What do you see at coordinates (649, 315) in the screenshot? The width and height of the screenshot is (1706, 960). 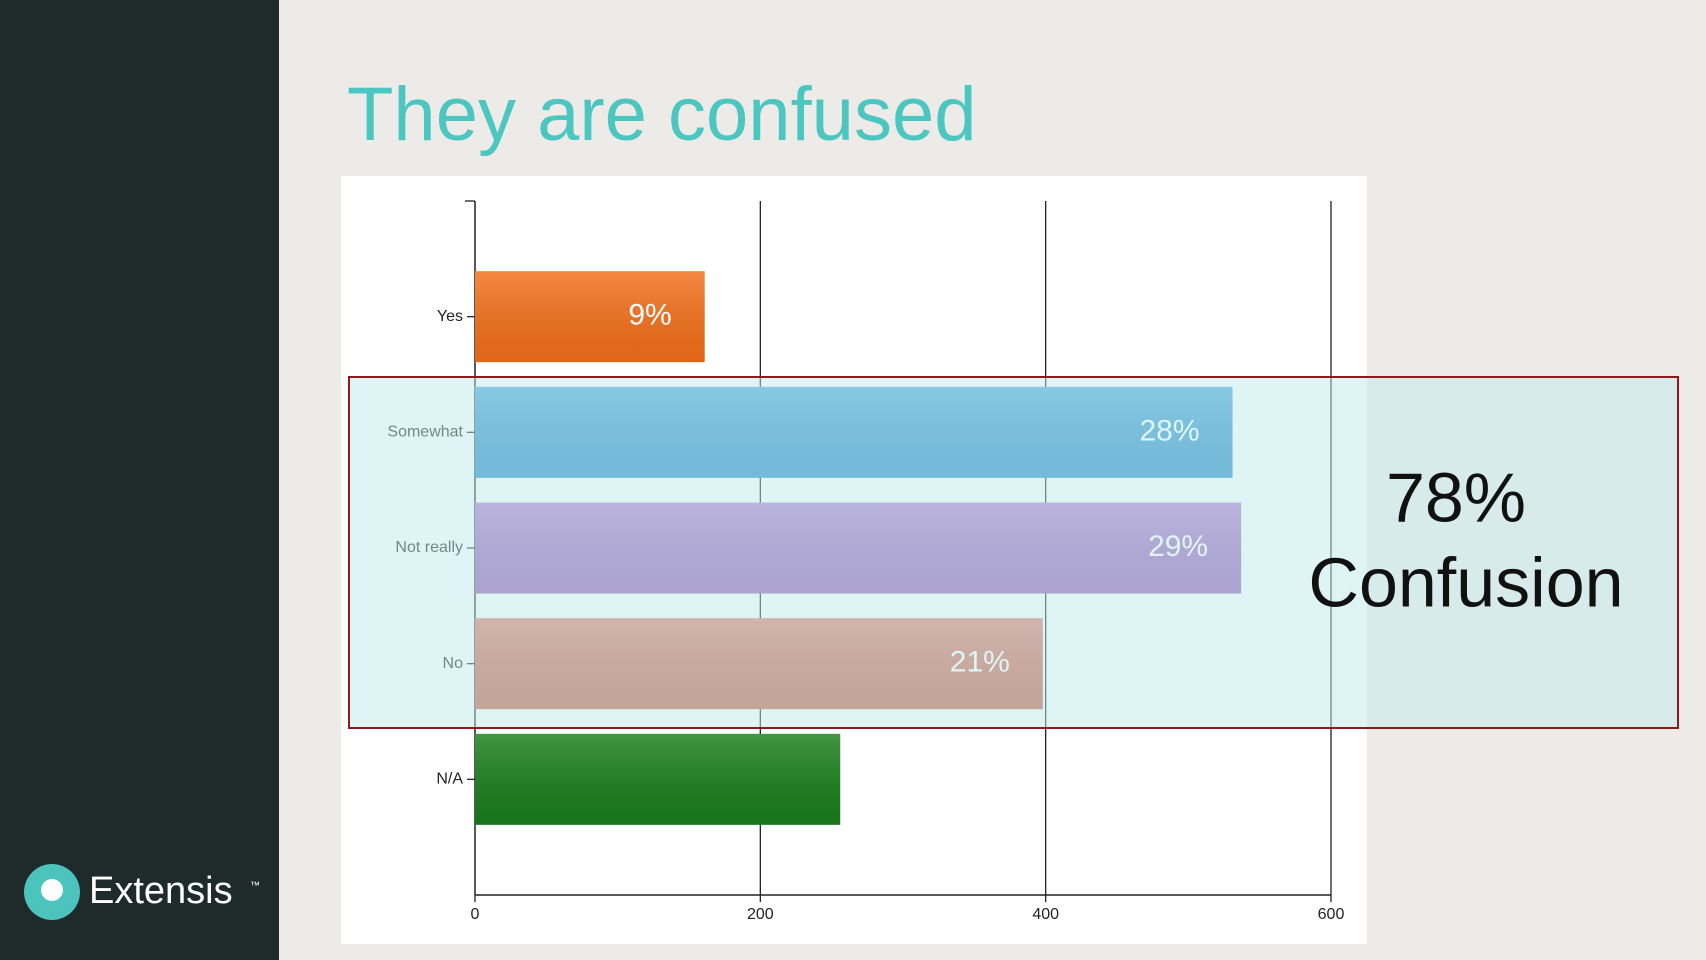 I see `data-label: 9%` at bounding box center [649, 315].